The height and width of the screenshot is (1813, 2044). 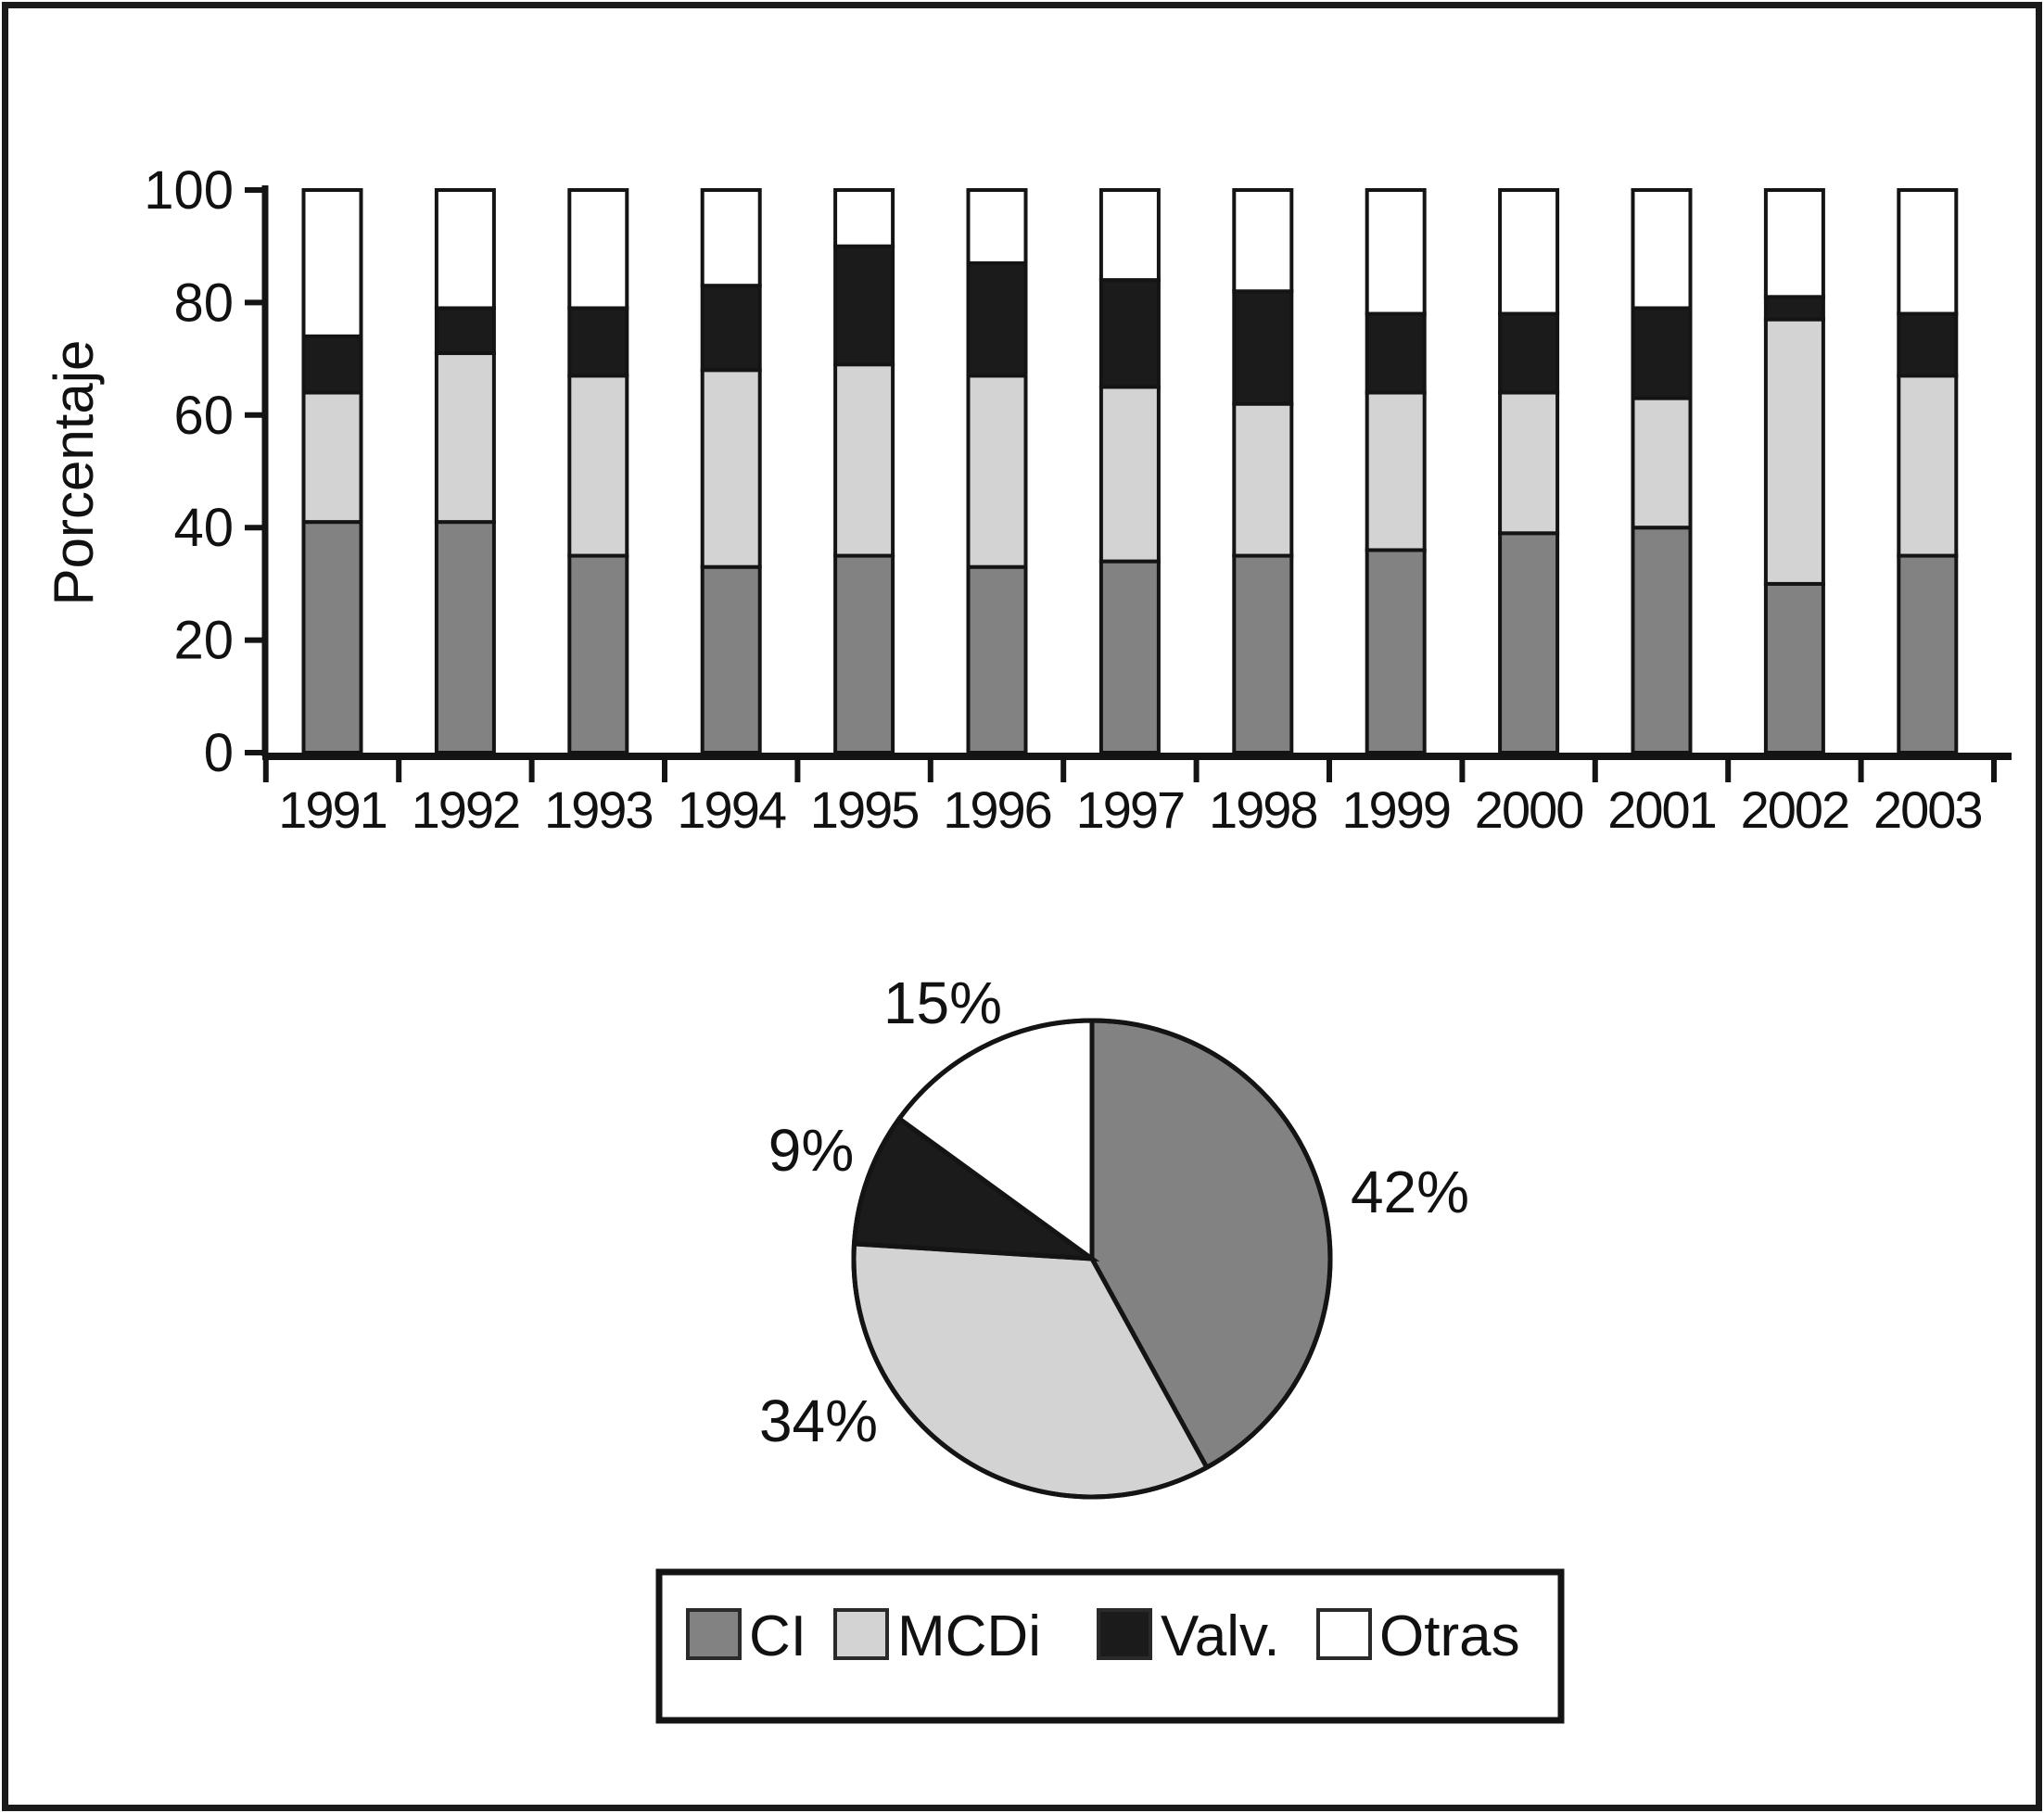 I want to click on x-category-label-1997: 1997, so click(x=1130, y=809).